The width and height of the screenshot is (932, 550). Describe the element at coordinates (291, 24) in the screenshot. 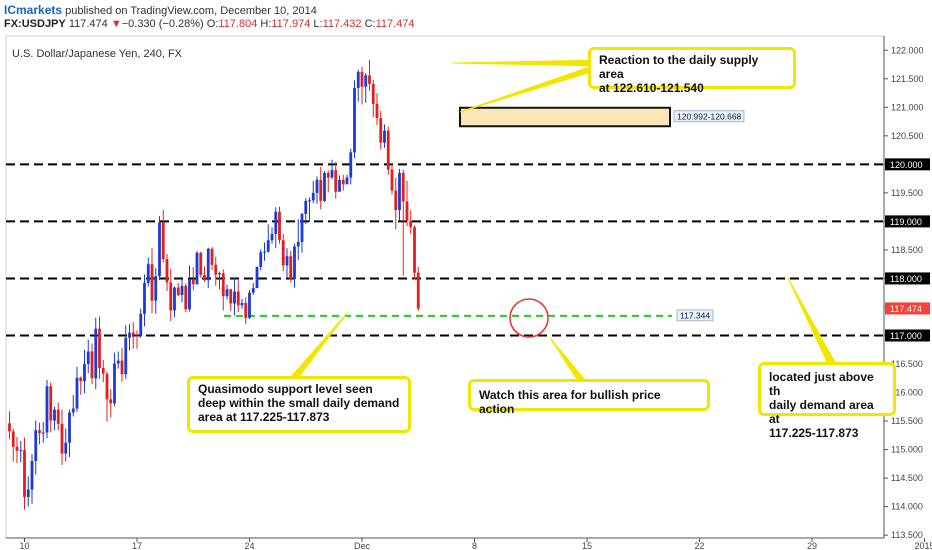

I see `high-value: 117.974` at that location.